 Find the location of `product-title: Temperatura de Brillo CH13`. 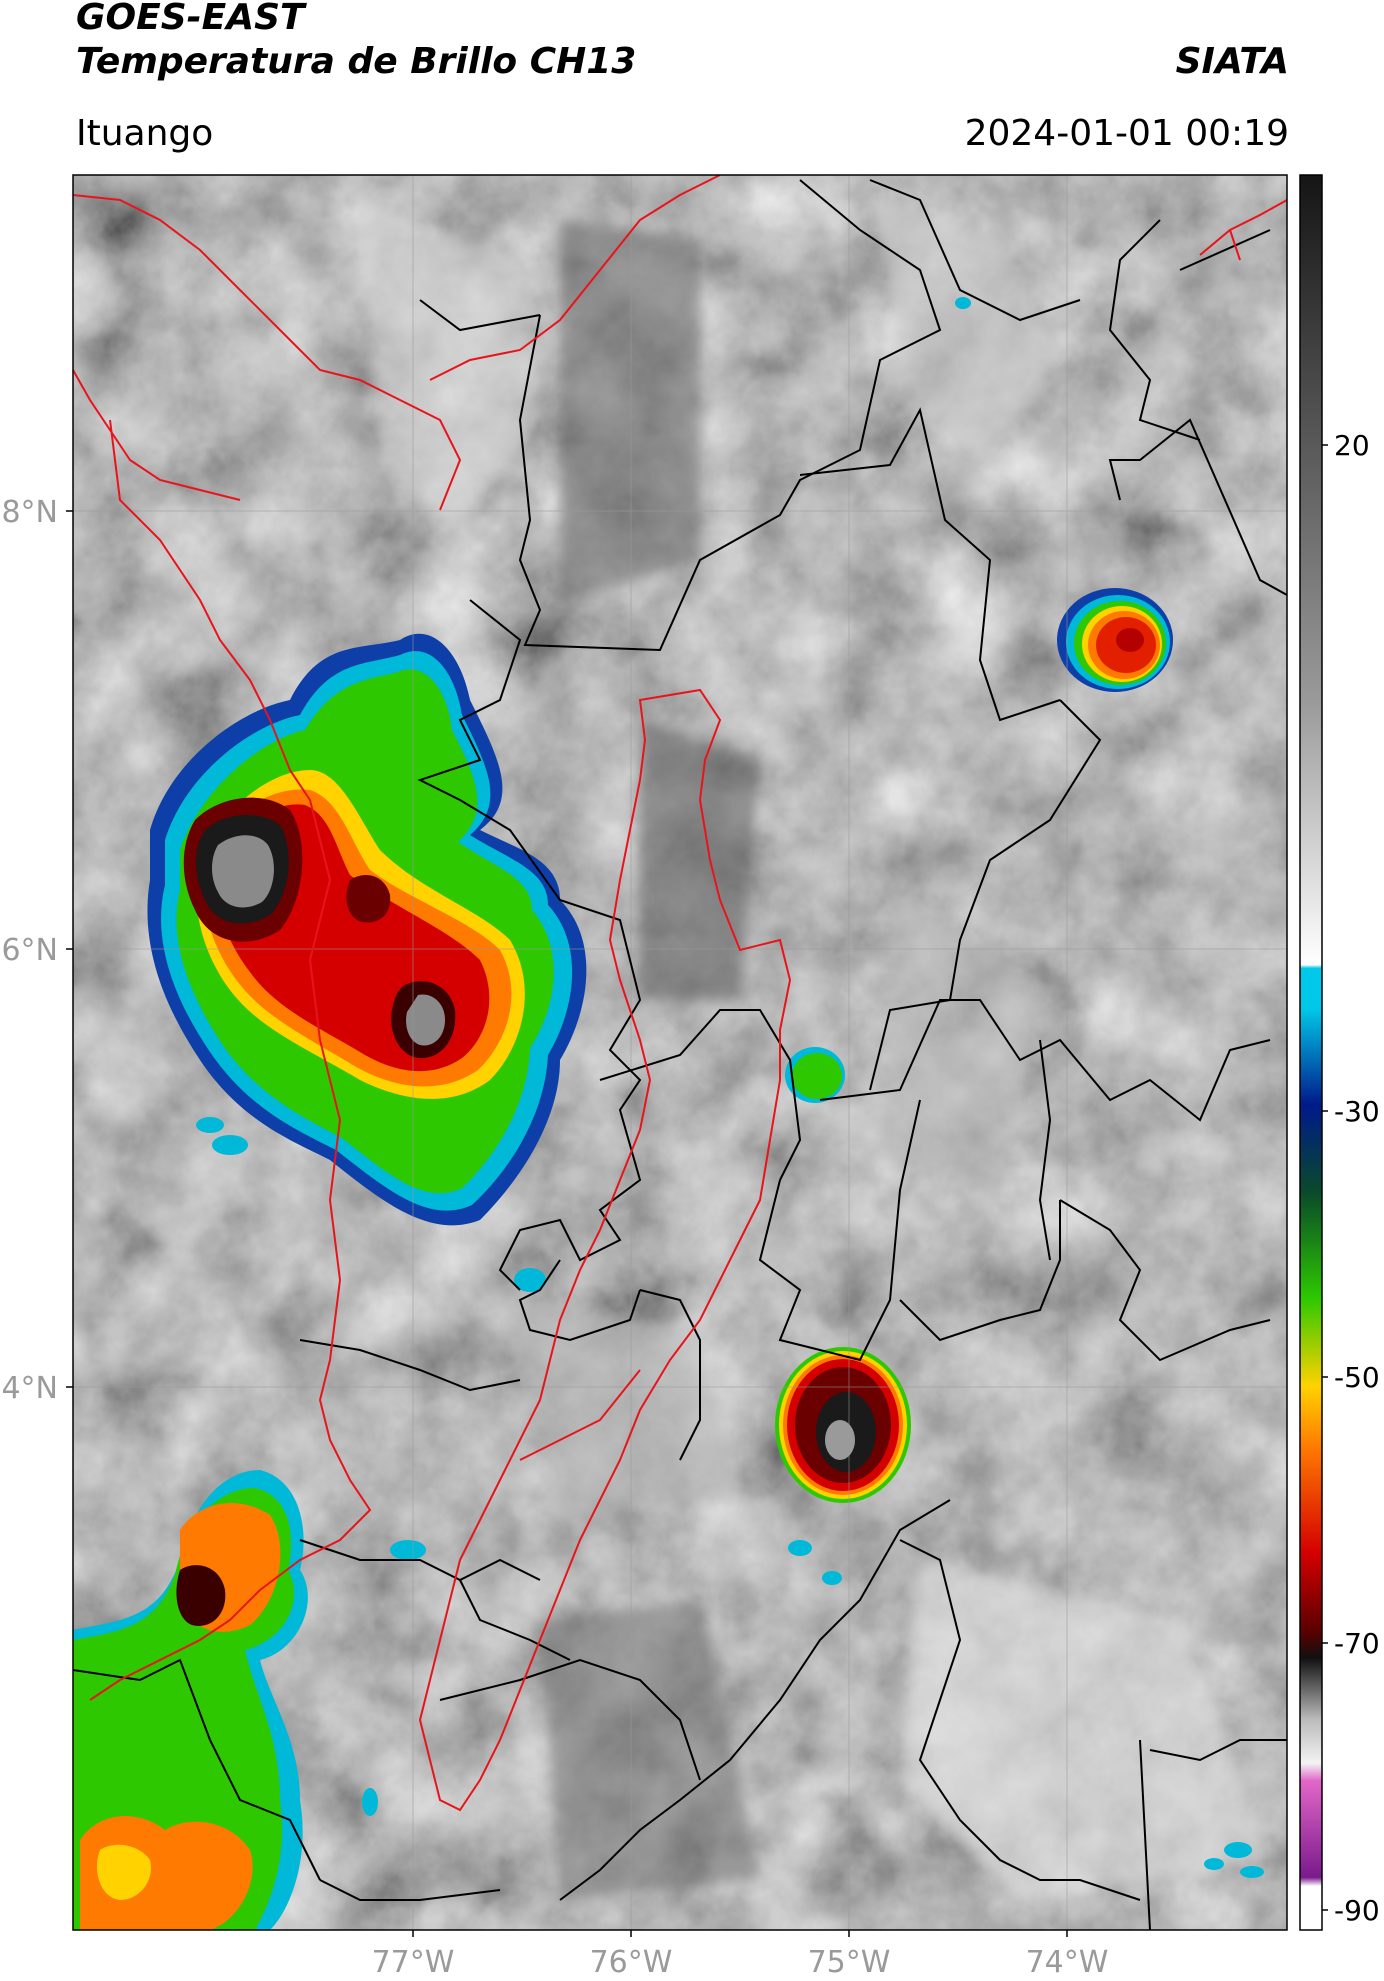

product-title: Temperatura de Brillo CH13 is located at coordinates (356, 61).